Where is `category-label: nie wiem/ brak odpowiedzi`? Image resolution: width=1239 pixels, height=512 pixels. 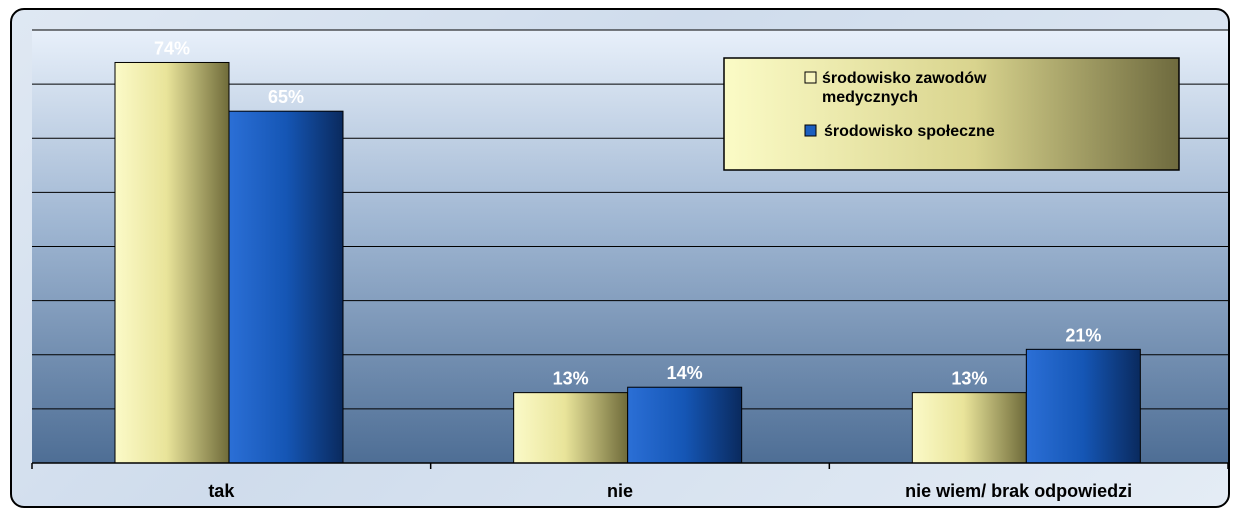 category-label: nie wiem/ brak odpowiedzi is located at coordinates (1018, 491).